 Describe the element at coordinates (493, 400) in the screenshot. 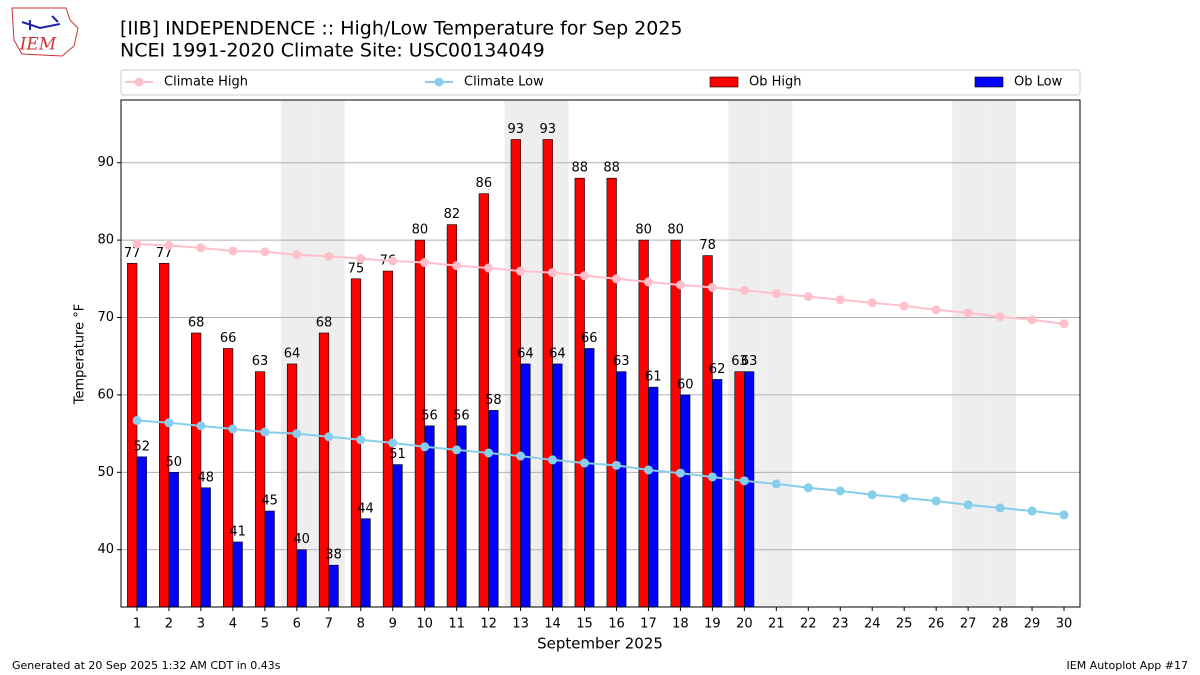

I see `data-label: 58` at that location.